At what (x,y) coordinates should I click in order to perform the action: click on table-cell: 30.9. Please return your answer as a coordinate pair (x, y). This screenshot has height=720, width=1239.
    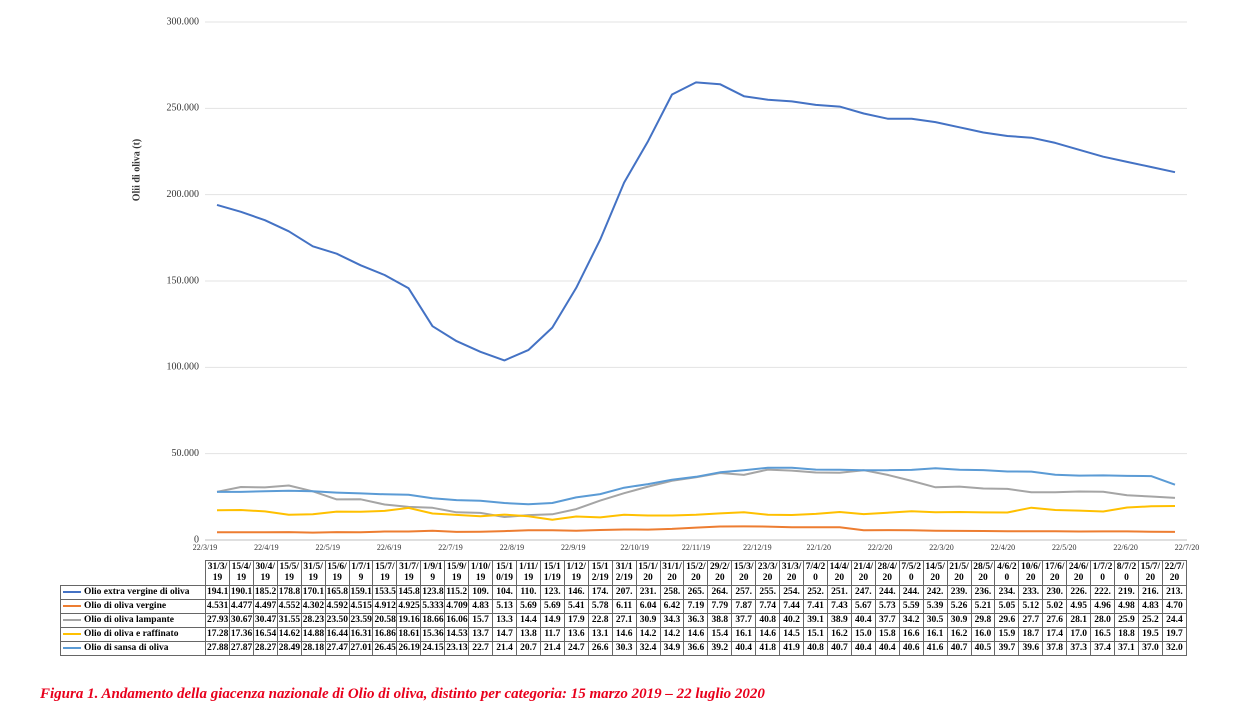
    Looking at the image, I should click on (959, 620).